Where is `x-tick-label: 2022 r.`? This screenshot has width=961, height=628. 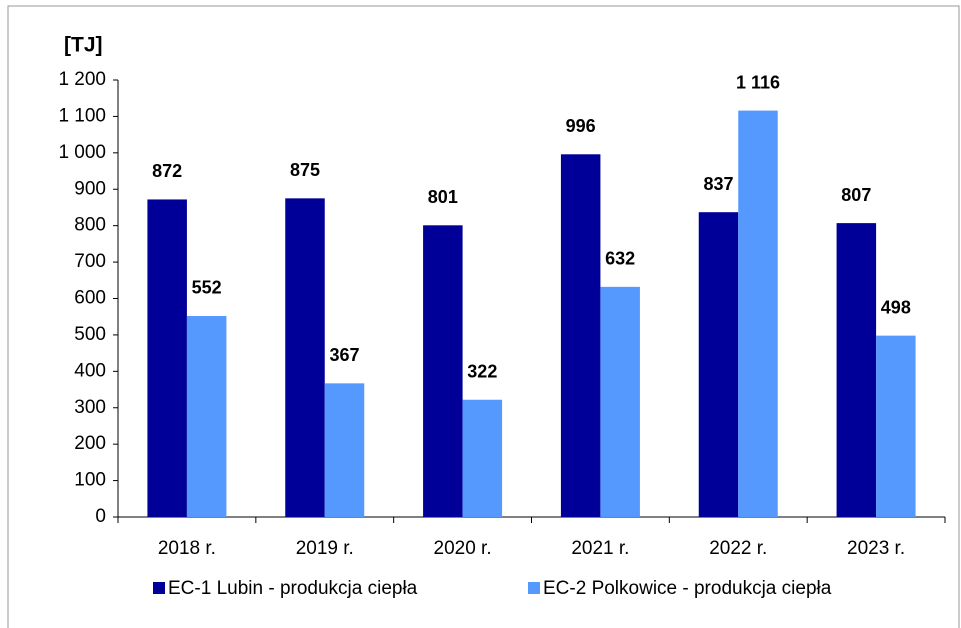 x-tick-label: 2022 r. is located at coordinates (738, 548).